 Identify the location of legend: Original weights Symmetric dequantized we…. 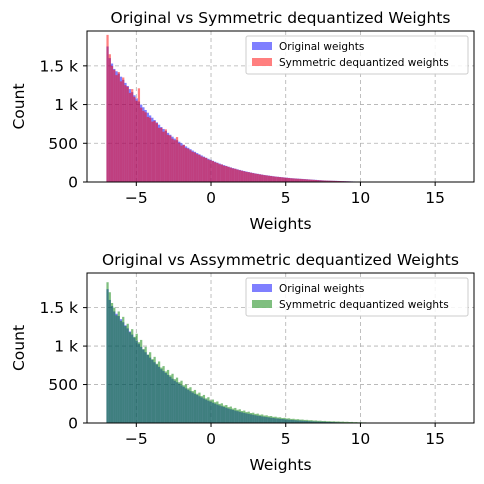
(357, 55).